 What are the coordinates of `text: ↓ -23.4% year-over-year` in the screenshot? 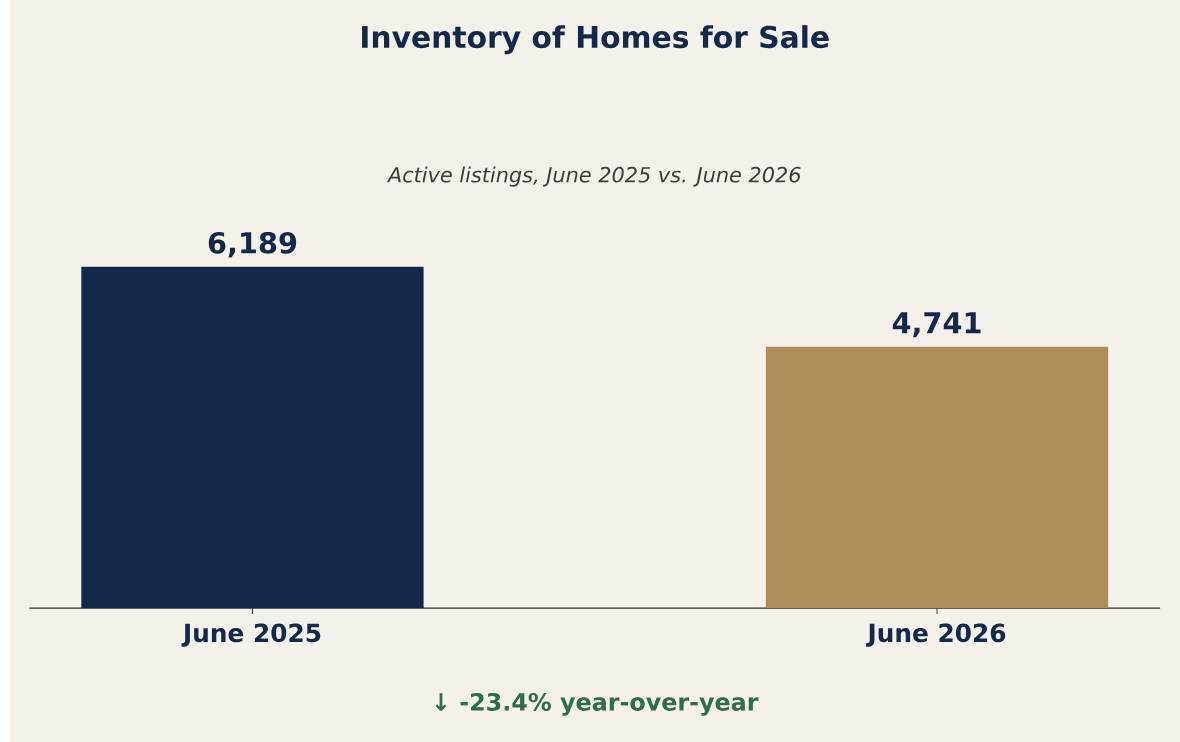 It's located at (597, 704).